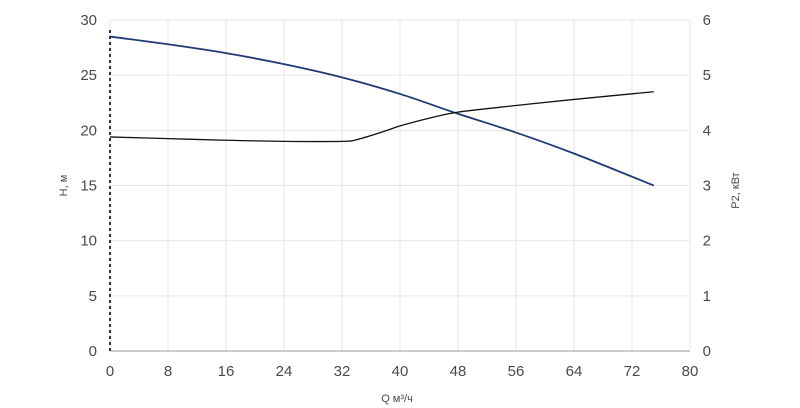  What do you see at coordinates (88, 20) in the screenshot?
I see `y-left-tick-label: 30` at bounding box center [88, 20].